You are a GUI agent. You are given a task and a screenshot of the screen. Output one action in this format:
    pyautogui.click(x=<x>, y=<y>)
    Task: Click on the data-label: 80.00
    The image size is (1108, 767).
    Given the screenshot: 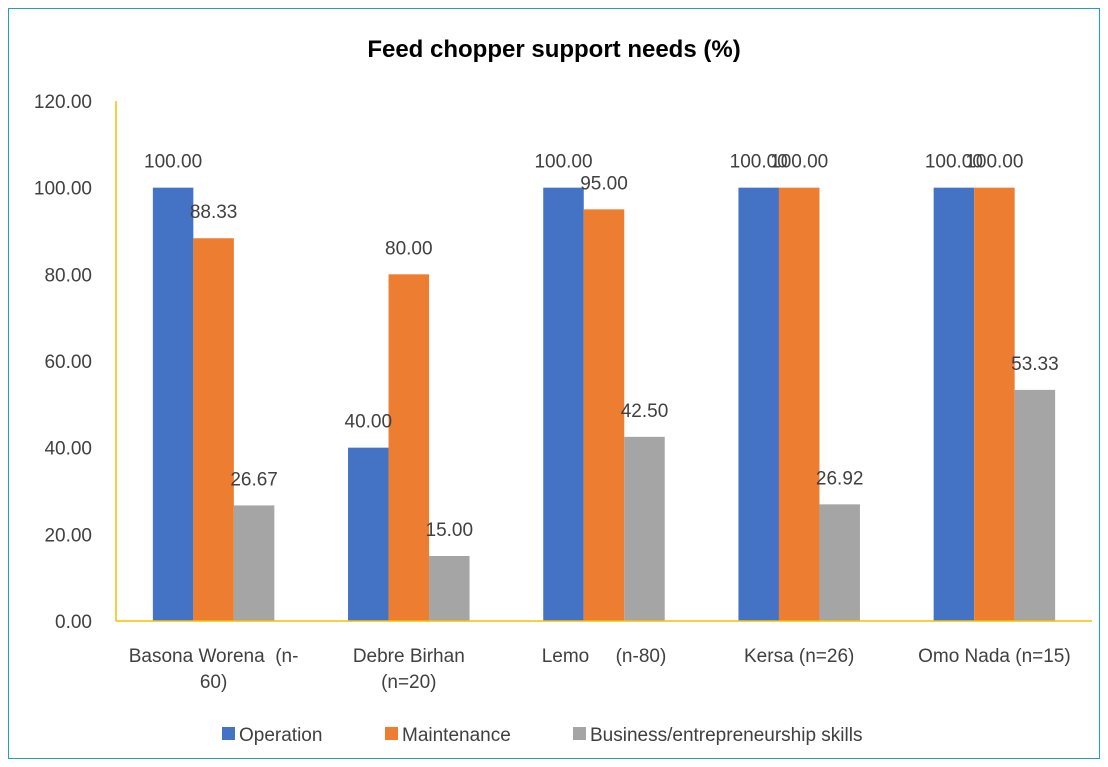 What is the action you would take?
    pyautogui.click(x=409, y=248)
    